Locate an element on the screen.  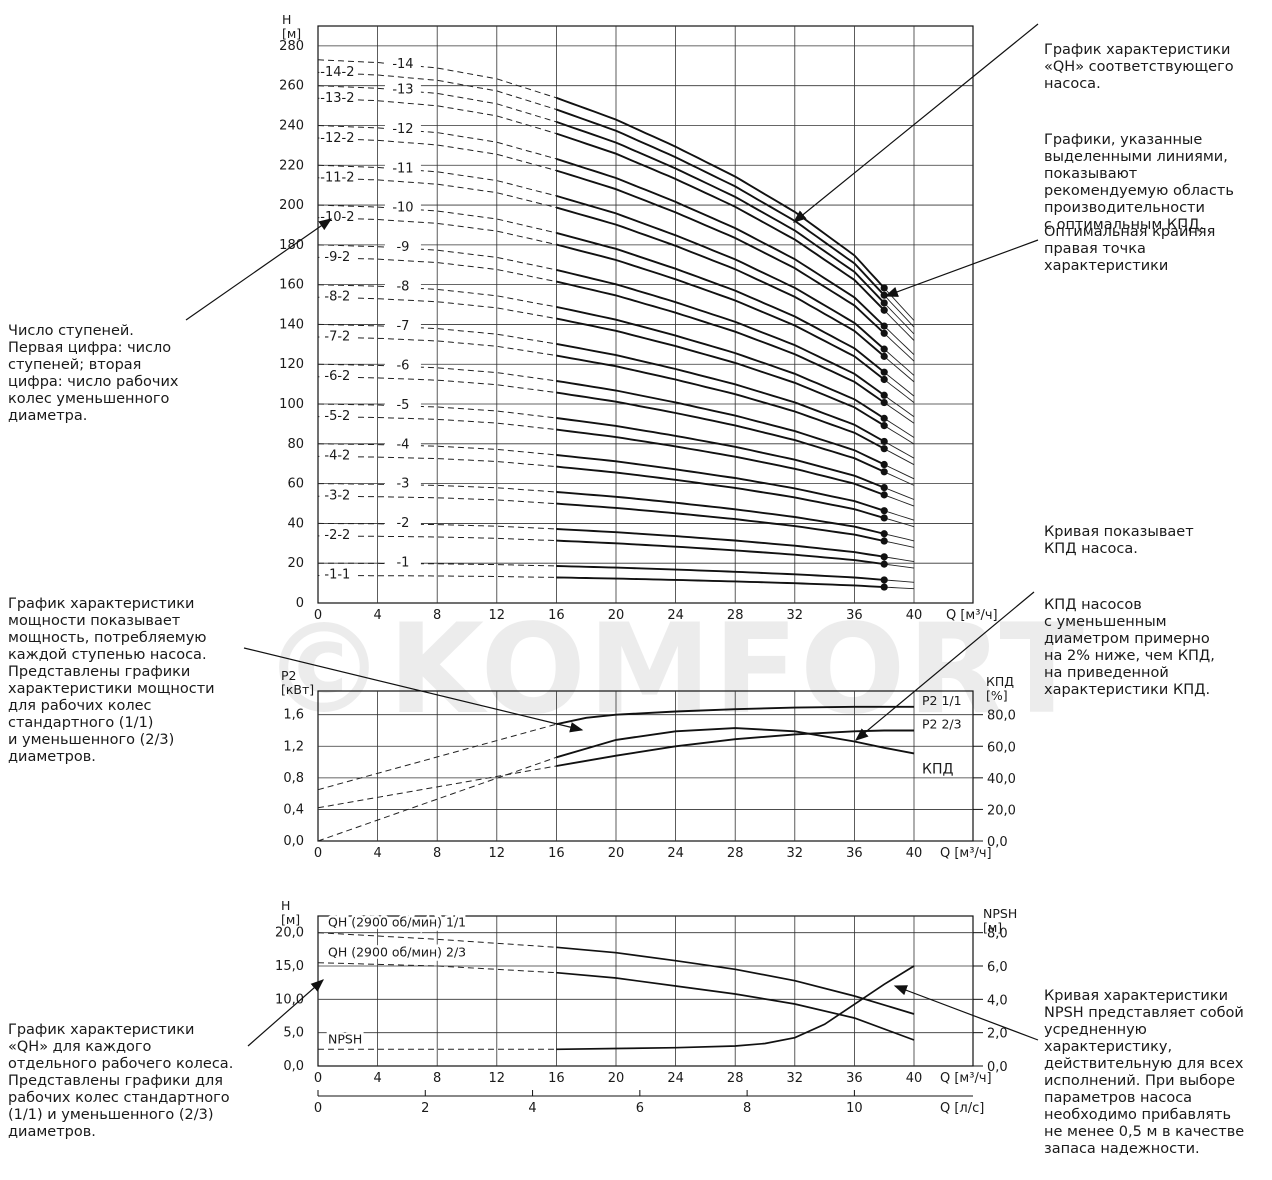
bot-x2-tick-label: 0 is located at coordinates (318, 1108).